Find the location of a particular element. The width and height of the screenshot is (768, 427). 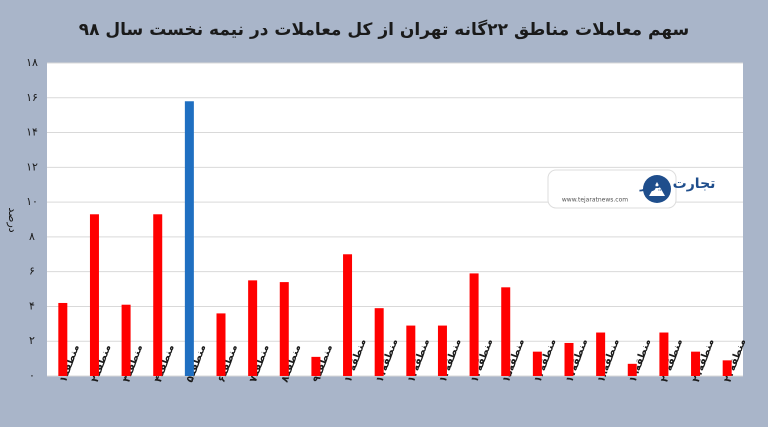

watermark: تجارت نیوز www.tejaratnews.com is located at coordinates (631, 189).